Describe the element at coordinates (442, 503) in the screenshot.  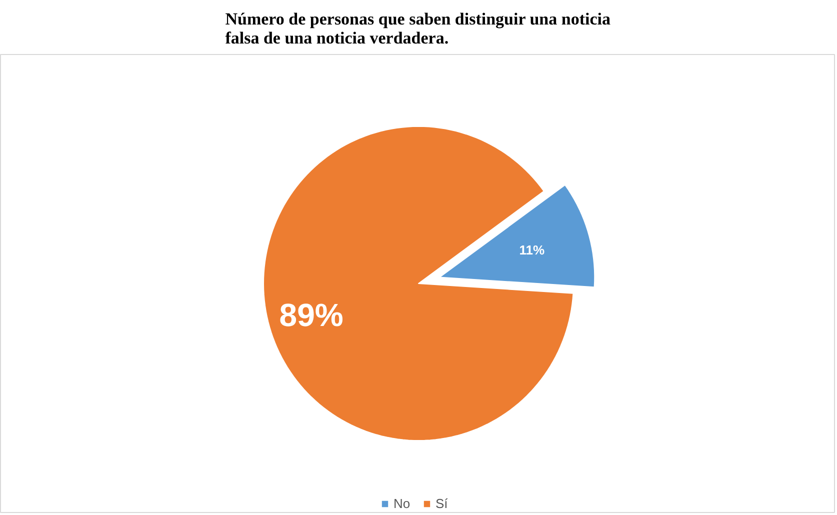
I see `legend-label: Sí` at that location.